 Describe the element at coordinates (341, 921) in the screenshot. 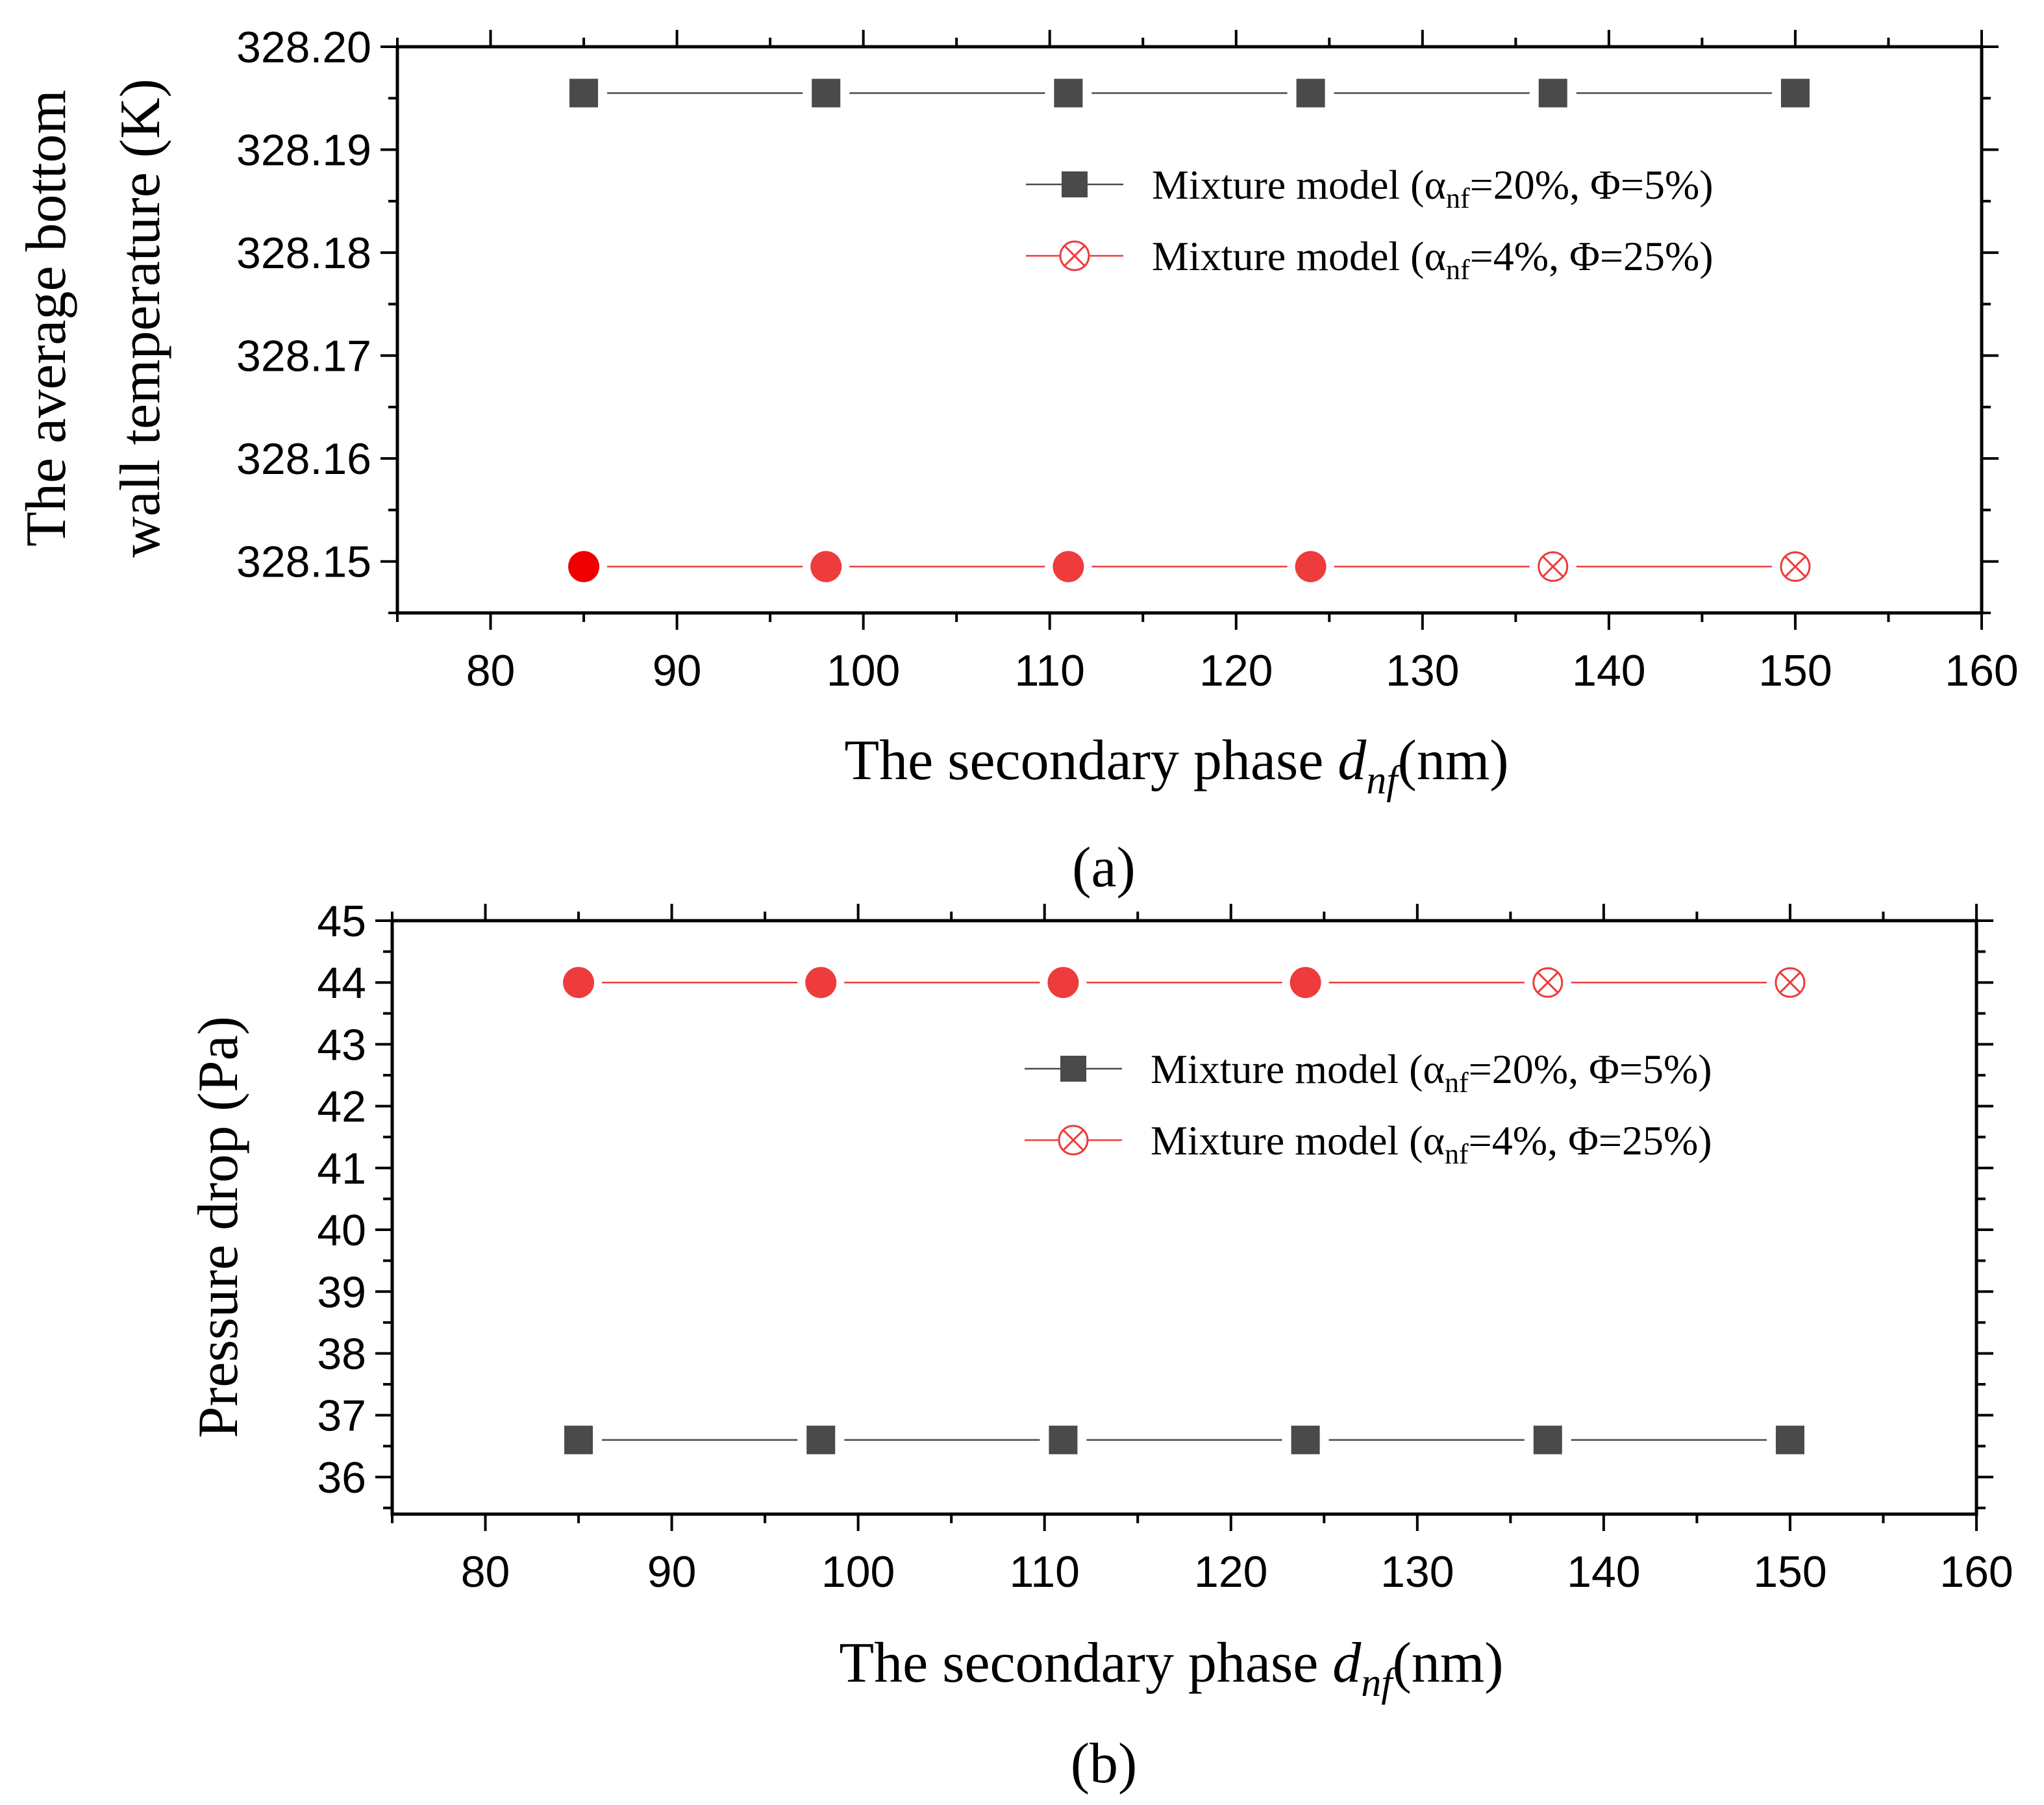

I see `y-tick-label: 45` at that location.